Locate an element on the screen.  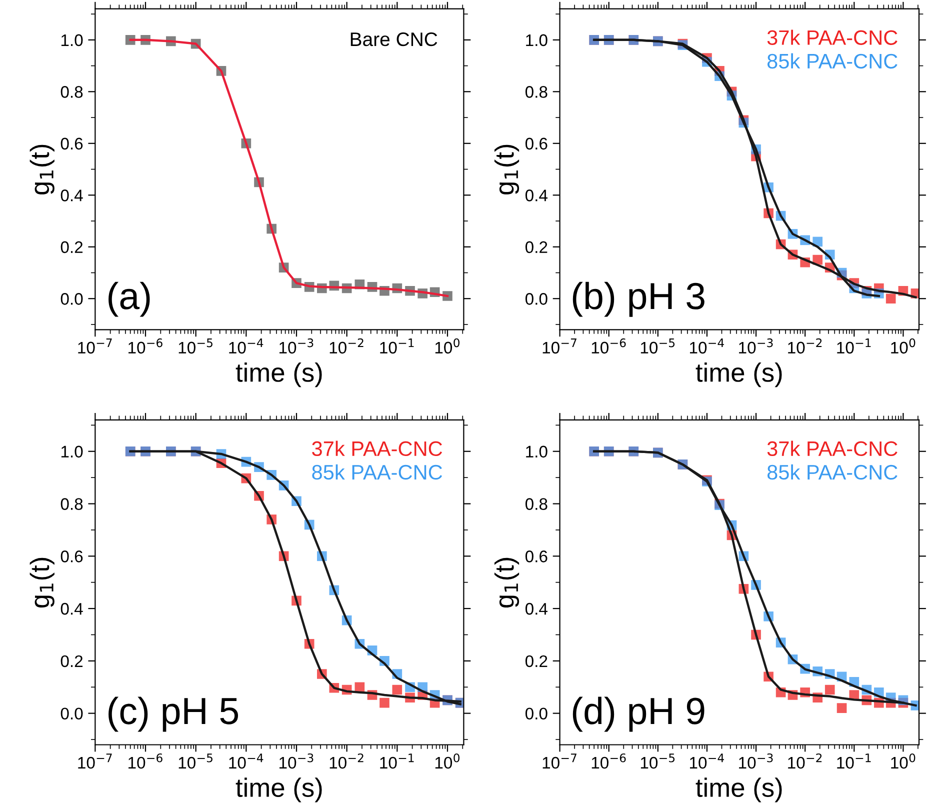
text: 85k PAA-CNC is located at coordinates (832, 472).